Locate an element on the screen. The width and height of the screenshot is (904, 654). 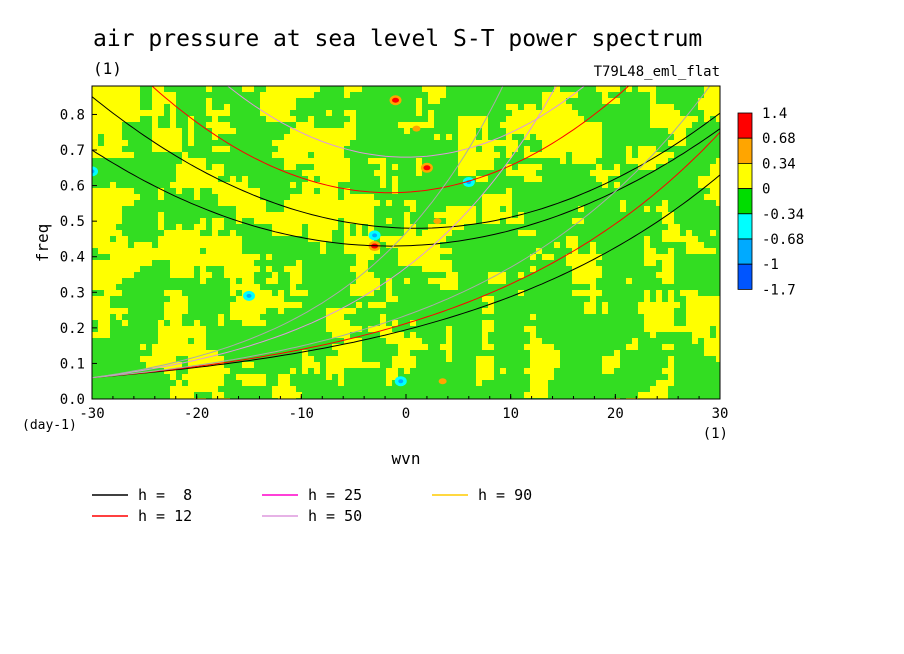
legend-label: h = 90 is located at coordinates (505, 495).